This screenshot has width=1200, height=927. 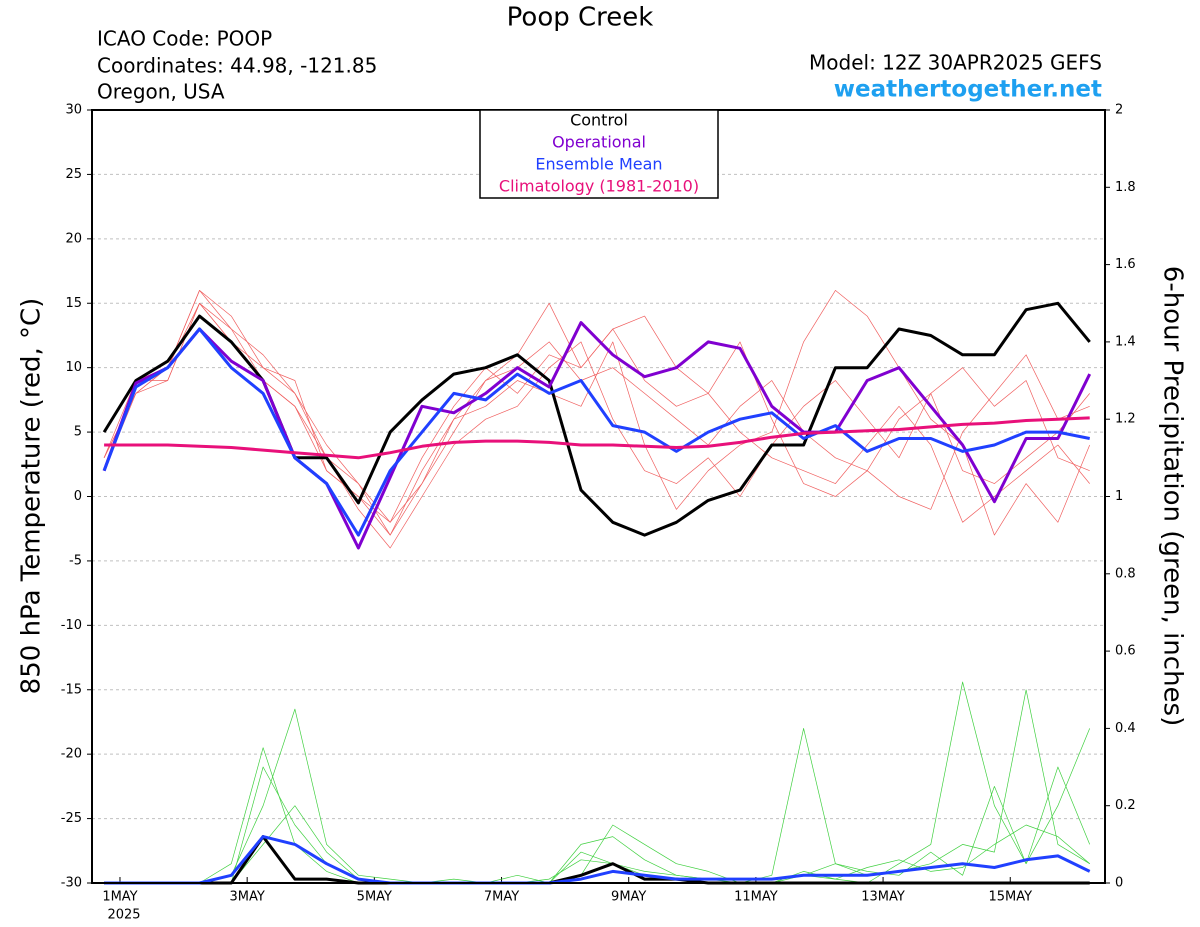 I want to click on y-tick-label: 0, so click(x=78, y=496).